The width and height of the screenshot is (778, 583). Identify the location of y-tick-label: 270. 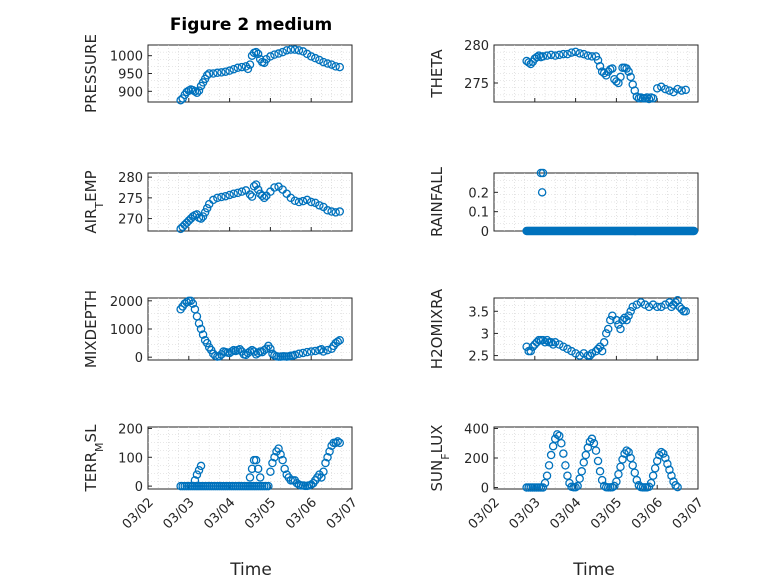
(130, 220).